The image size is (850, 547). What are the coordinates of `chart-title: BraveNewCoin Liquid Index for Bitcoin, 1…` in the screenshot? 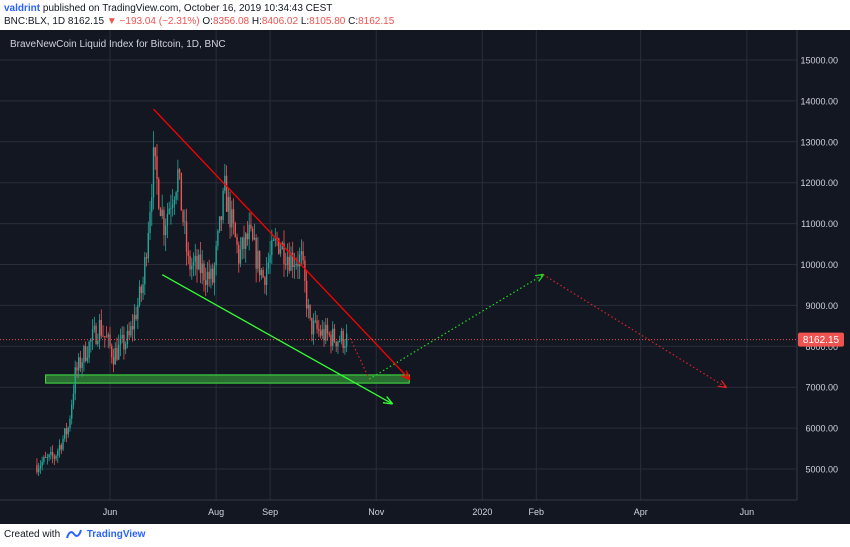 It's located at (118, 44).